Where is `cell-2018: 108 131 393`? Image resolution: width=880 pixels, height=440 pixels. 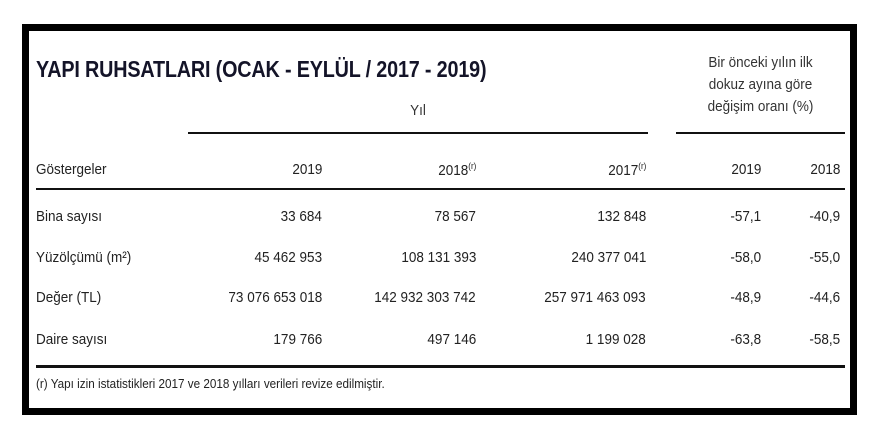
cell-2018: 108 131 393 is located at coordinates (438, 257).